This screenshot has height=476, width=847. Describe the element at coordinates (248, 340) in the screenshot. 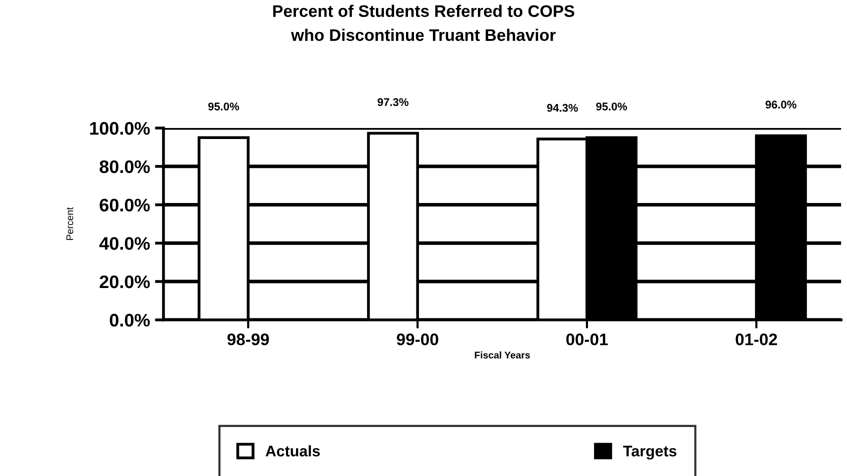

I see `x-tick-label: 98-99` at that location.